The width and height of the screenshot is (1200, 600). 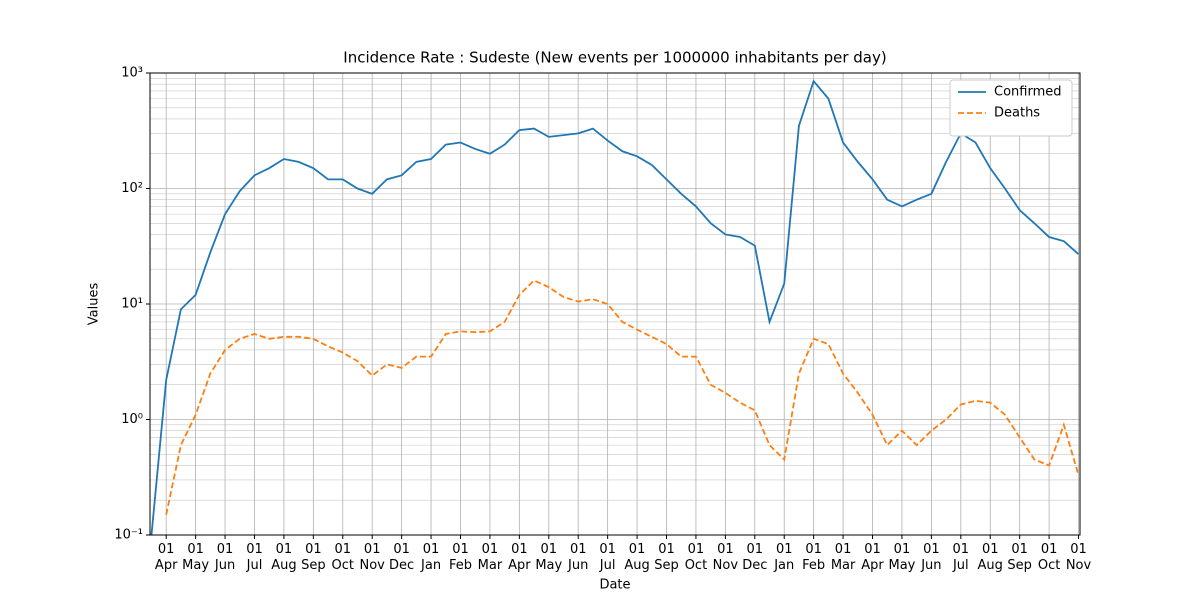 I want to click on y-axis-label: Values, so click(x=94, y=304).